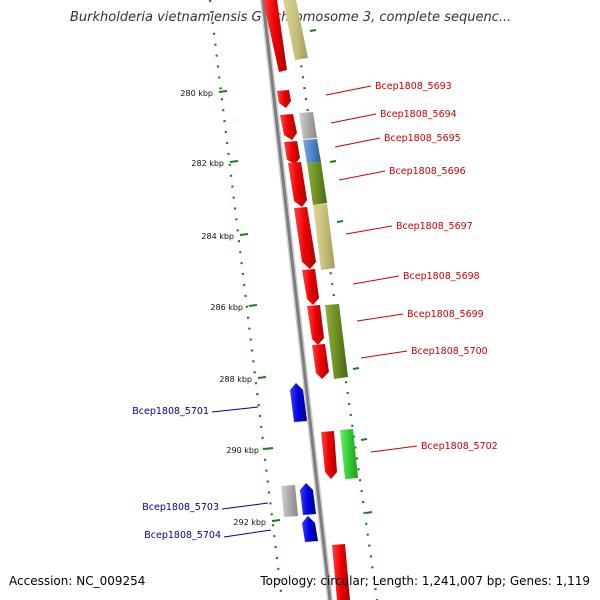  What do you see at coordinates (196, 93) in the screenshot?
I see `tick-label: 280 kbp` at bounding box center [196, 93].